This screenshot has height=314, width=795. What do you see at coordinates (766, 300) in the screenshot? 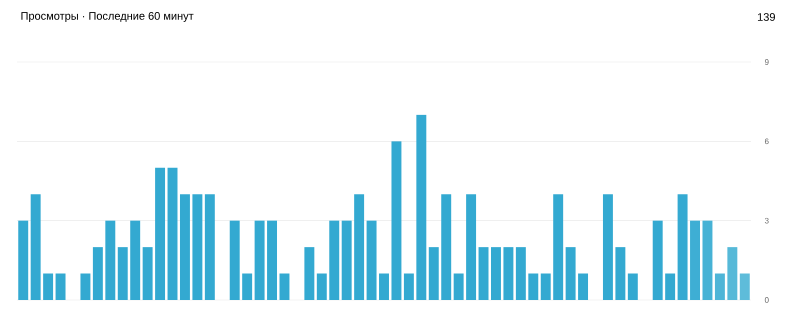
I see `y-tick-label: 0` at bounding box center [766, 300].